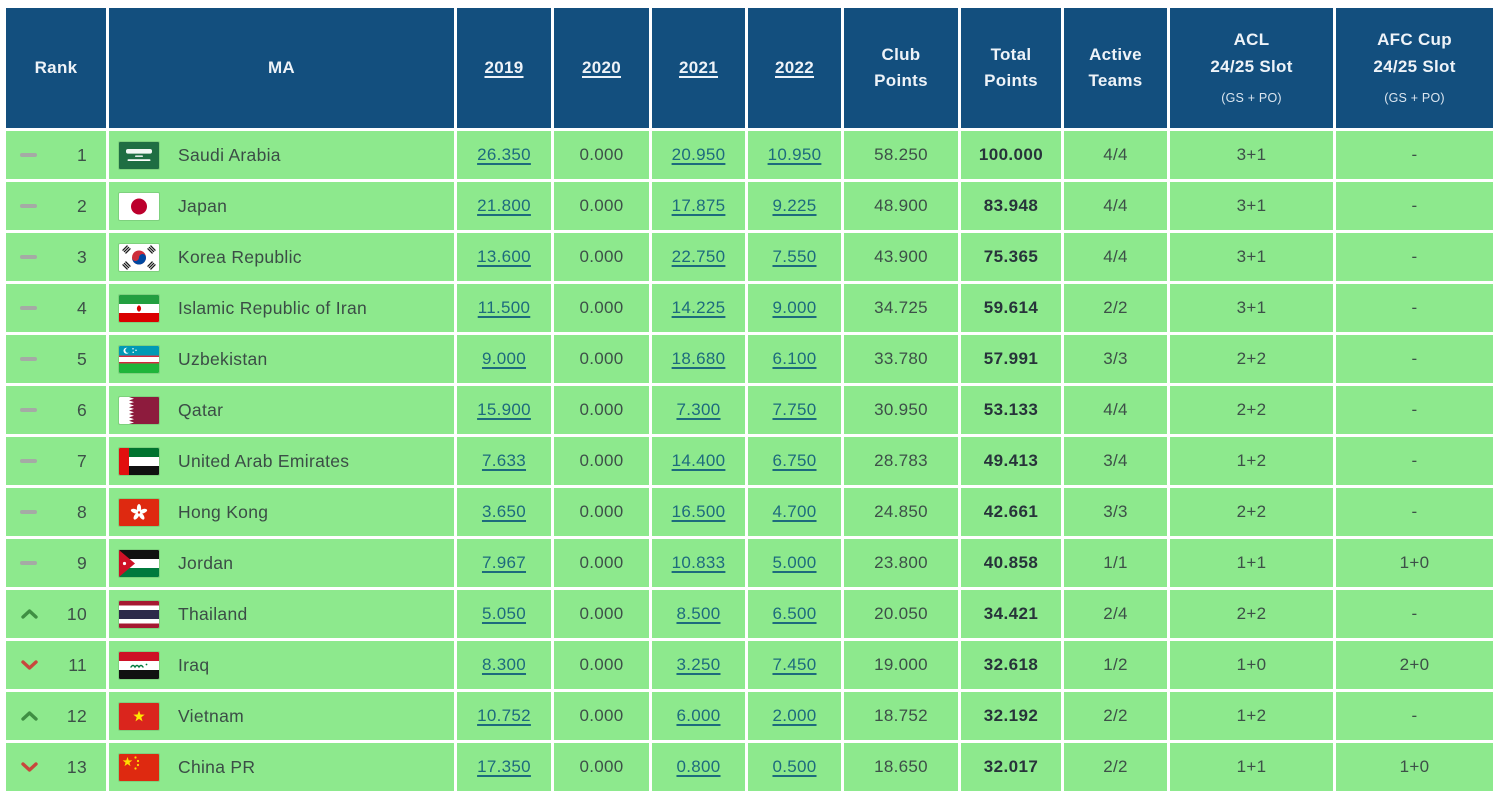 The width and height of the screenshot is (1499, 810). I want to click on points-2019-link: 9.000, so click(504, 358).